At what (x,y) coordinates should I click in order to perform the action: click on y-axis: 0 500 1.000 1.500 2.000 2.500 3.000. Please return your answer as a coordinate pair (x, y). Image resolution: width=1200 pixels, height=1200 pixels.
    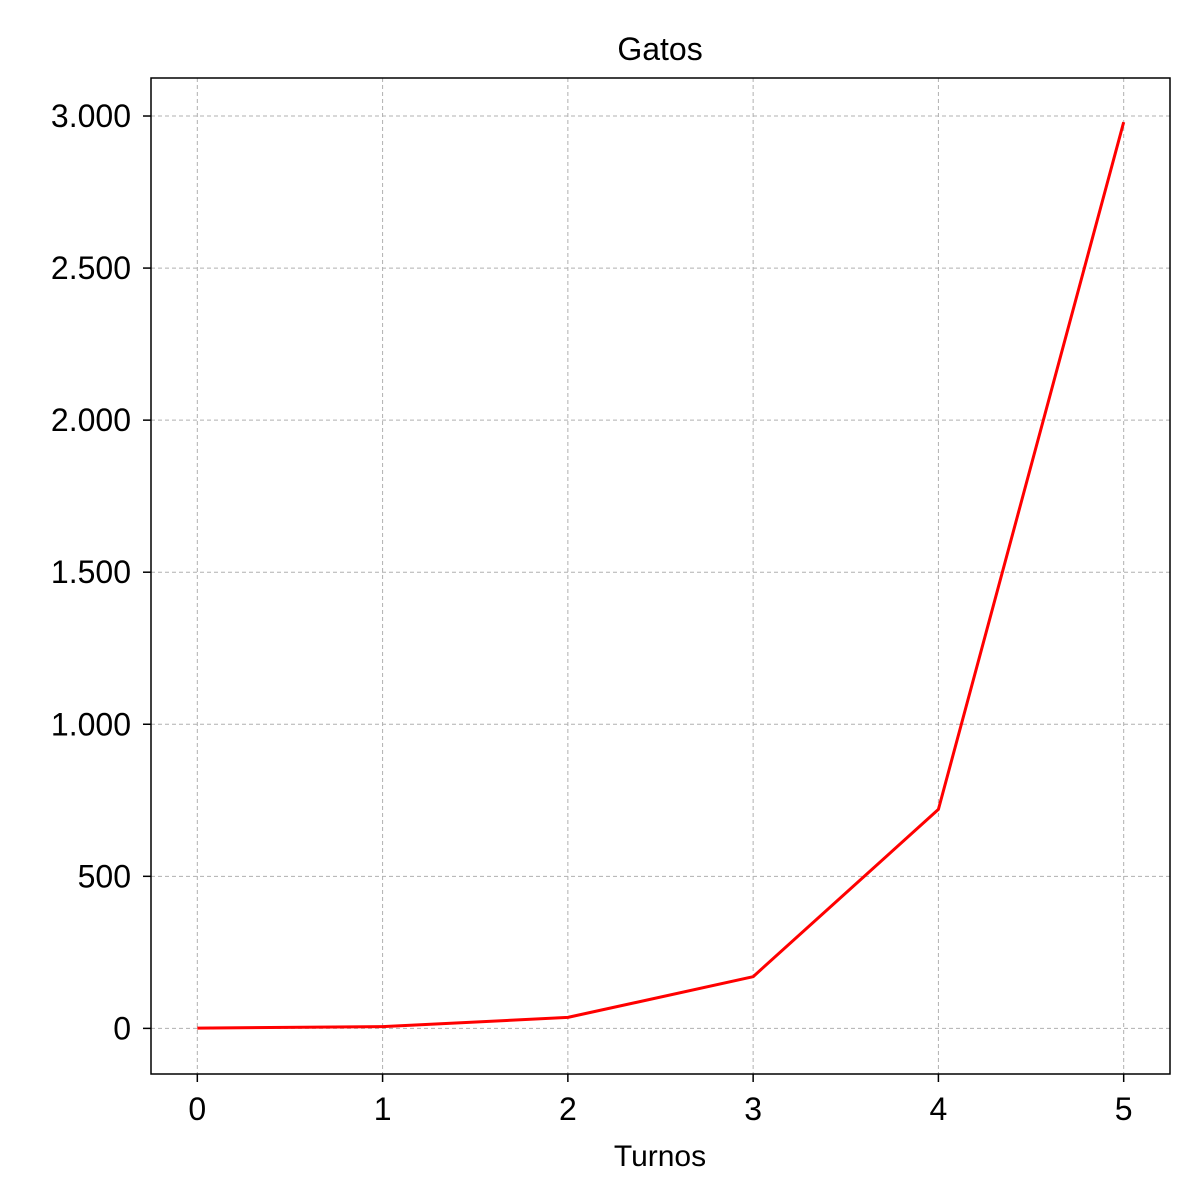
    Looking at the image, I should click on (101, 572).